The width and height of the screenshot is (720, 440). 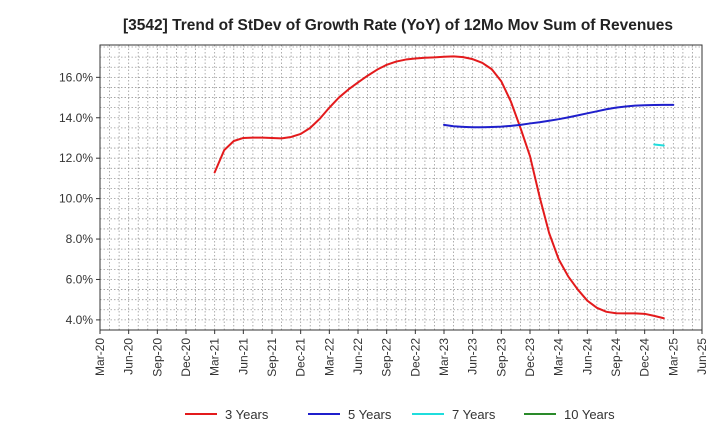 What do you see at coordinates (76, 118) in the screenshot?
I see `y-tick-label: 14.0%` at bounding box center [76, 118].